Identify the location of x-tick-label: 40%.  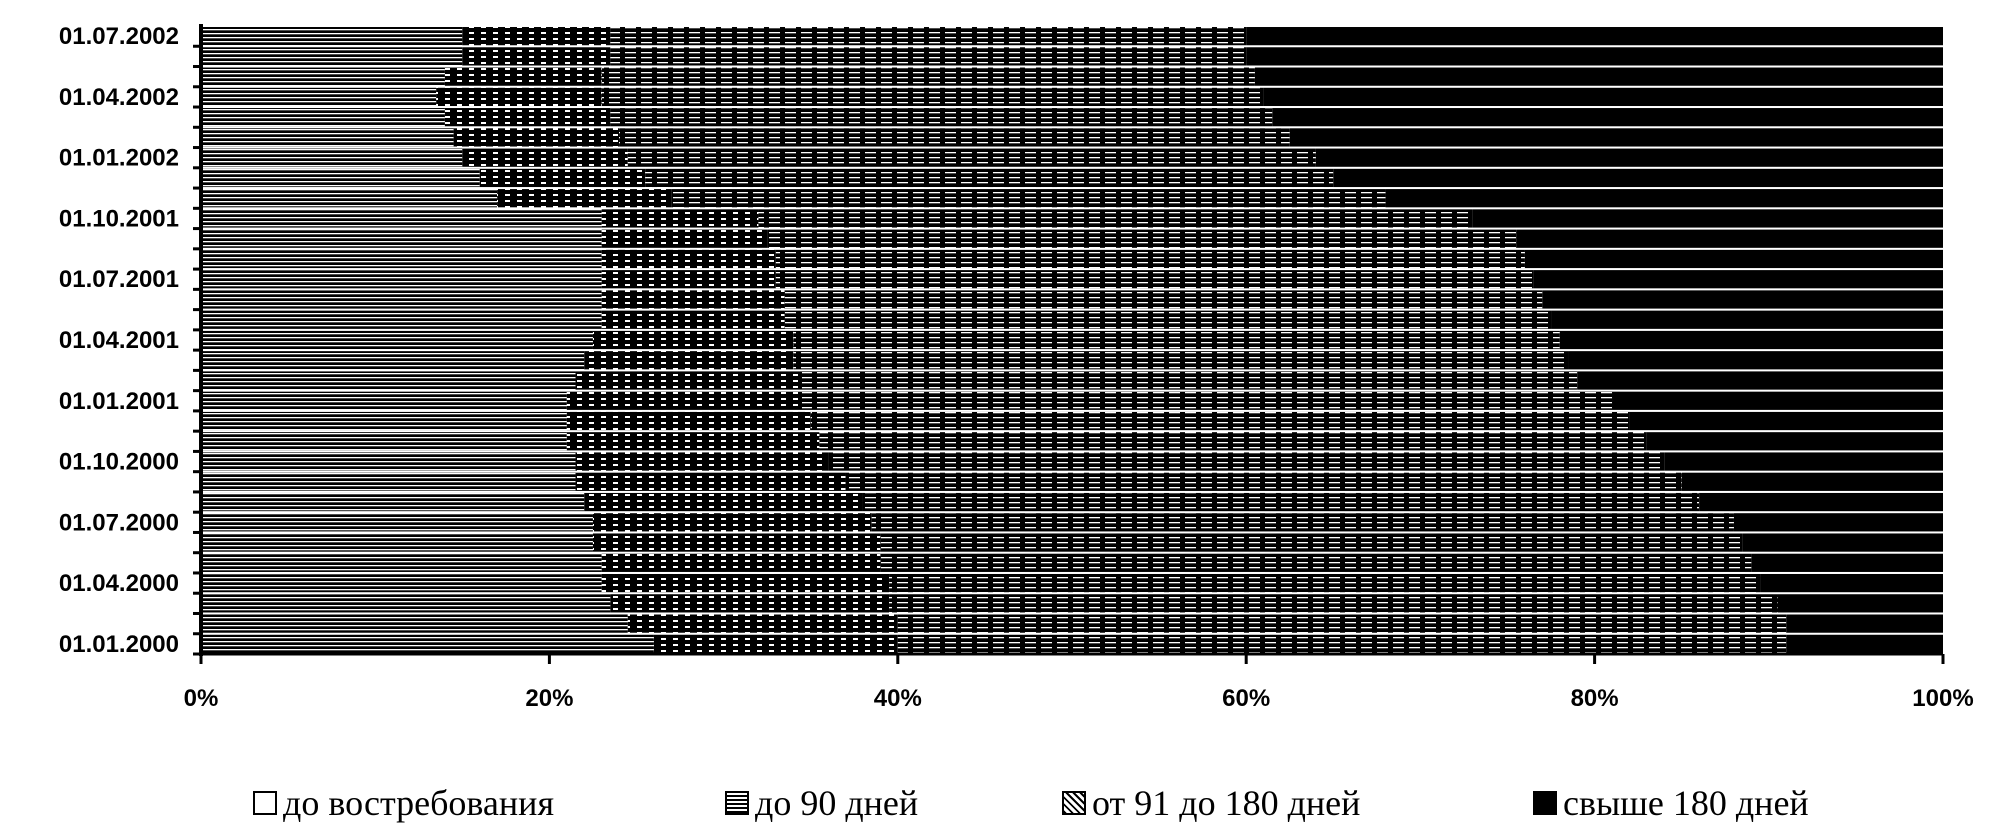
(898, 698).